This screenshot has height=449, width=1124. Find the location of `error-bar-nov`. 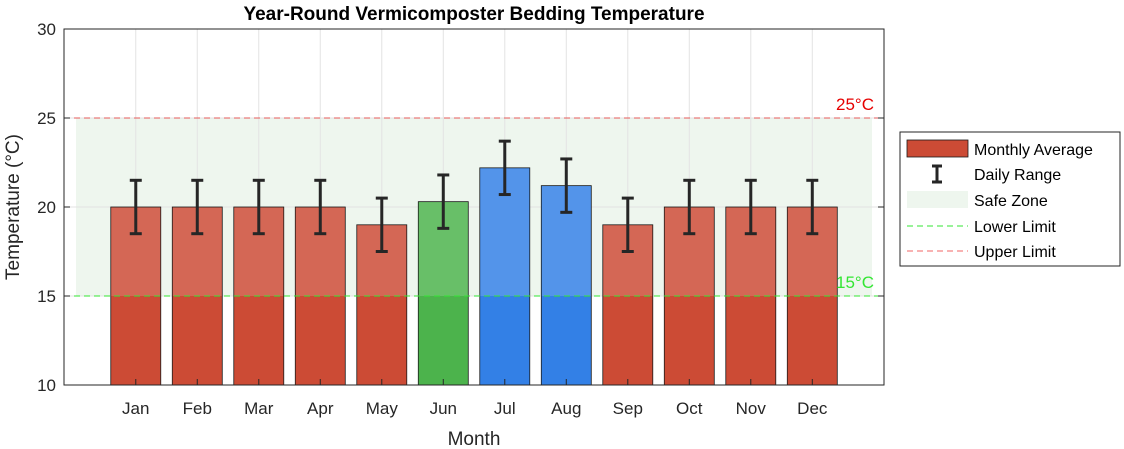

error-bar-nov is located at coordinates (750, 207).